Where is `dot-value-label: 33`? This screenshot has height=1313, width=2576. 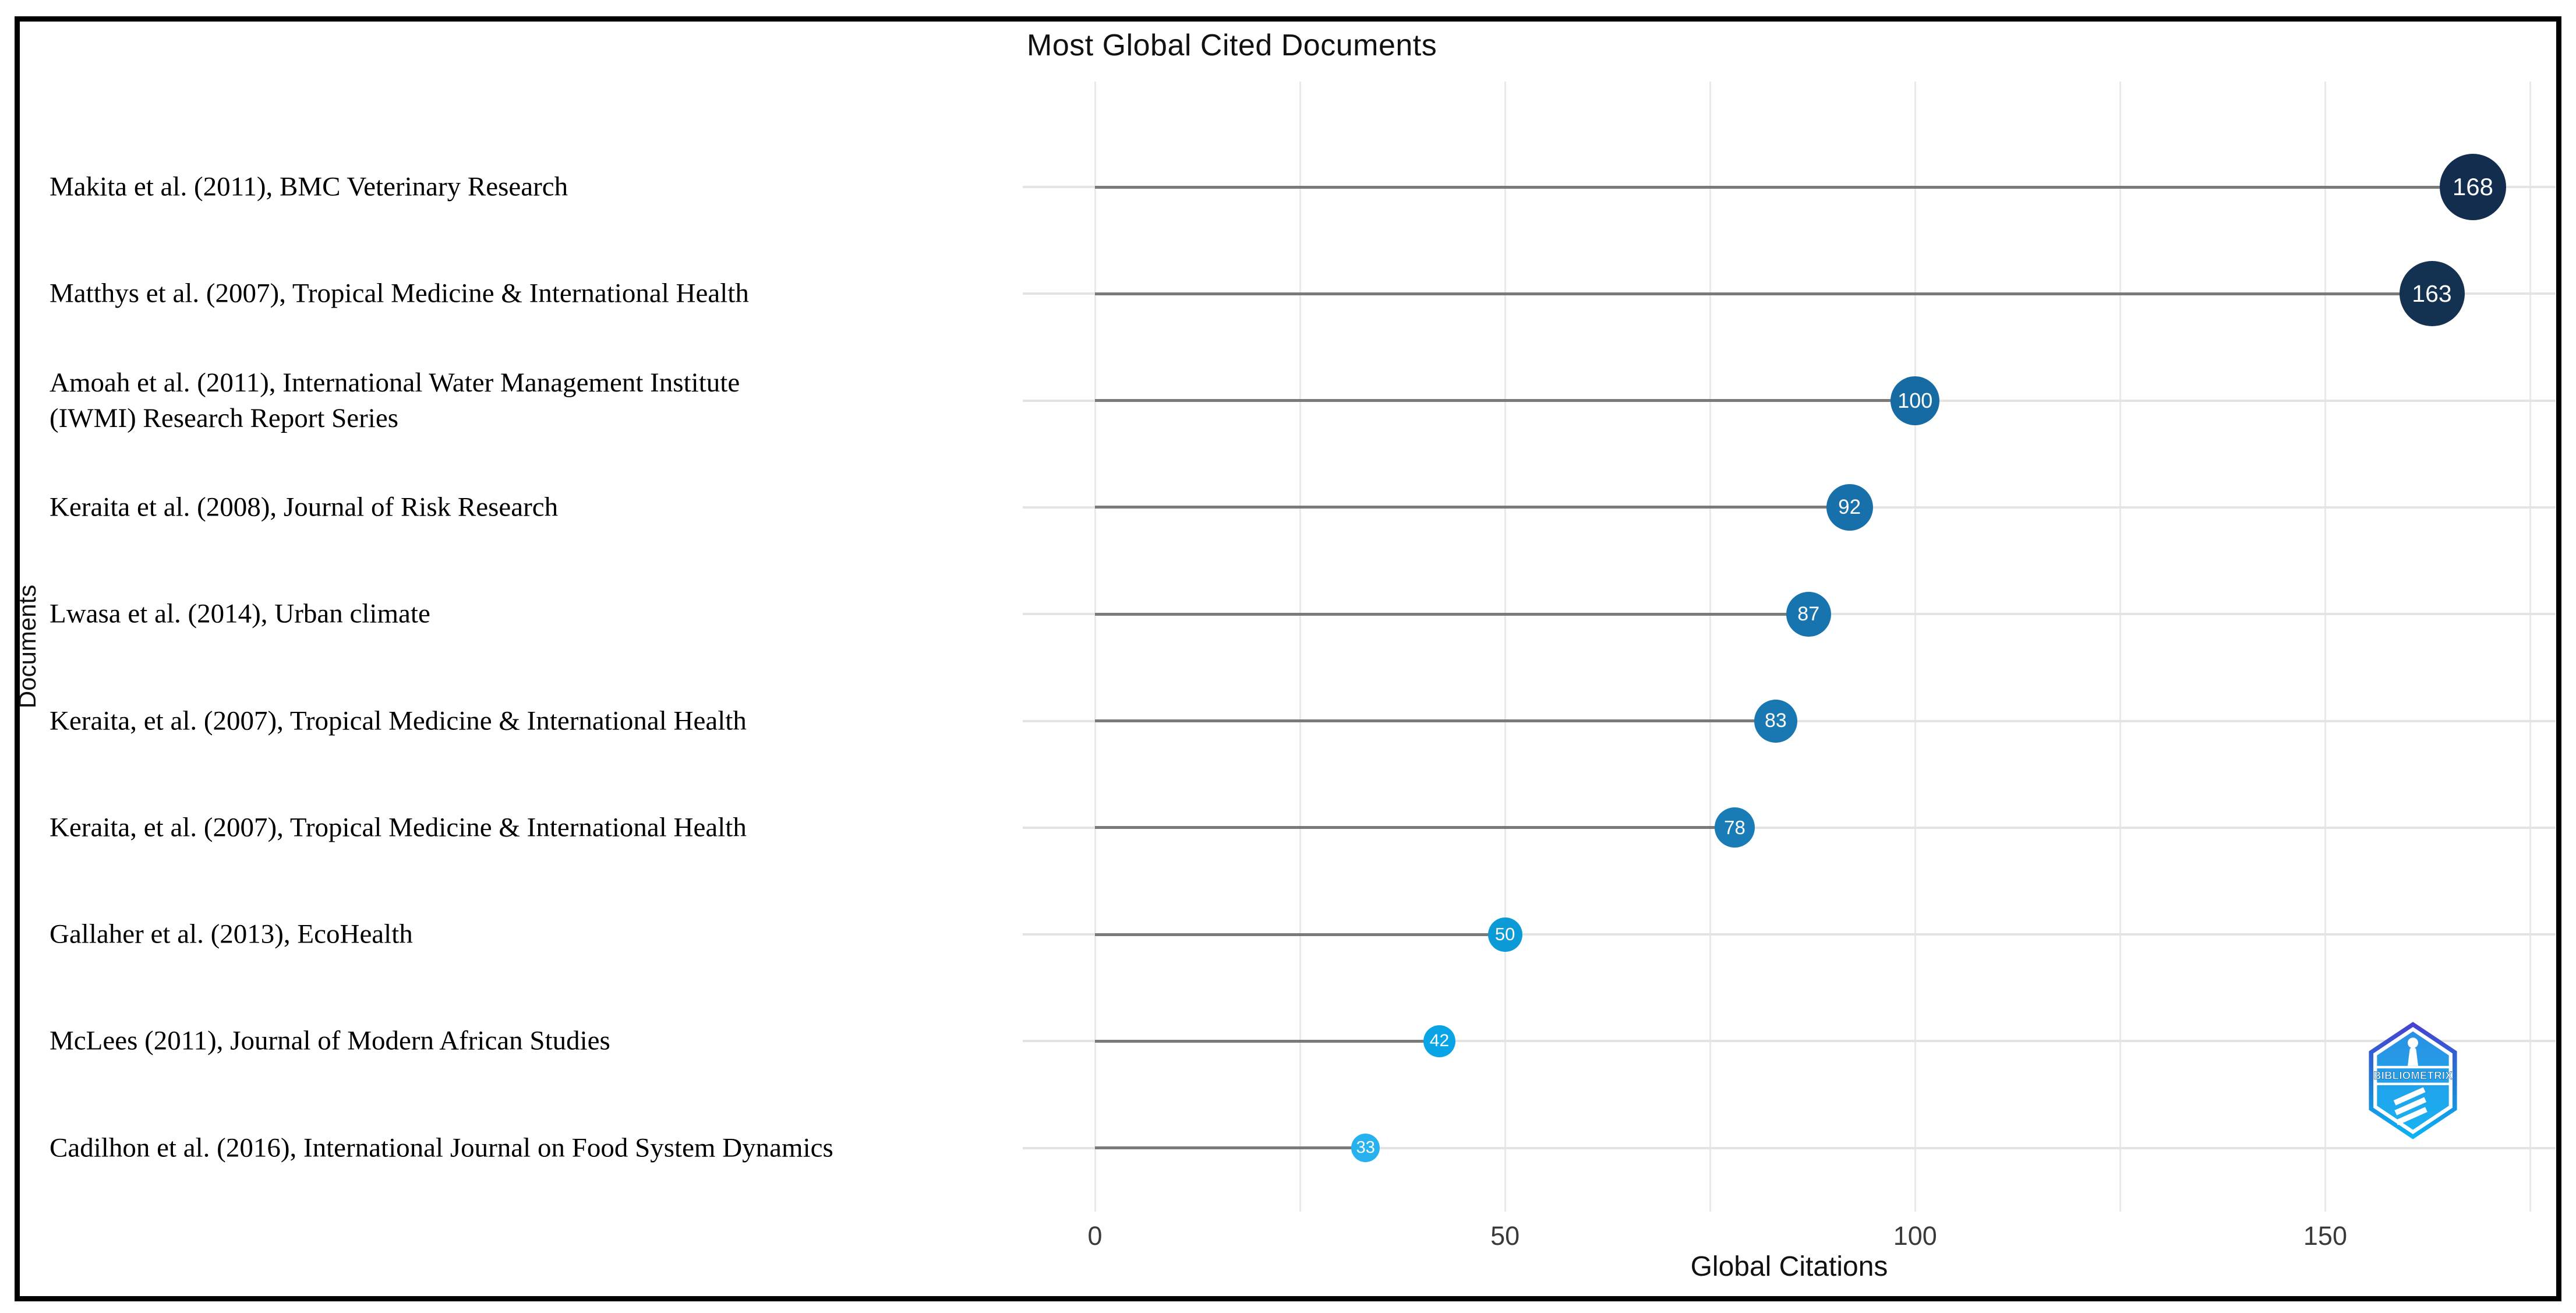 dot-value-label: 33 is located at coordinates (1365, 1147).